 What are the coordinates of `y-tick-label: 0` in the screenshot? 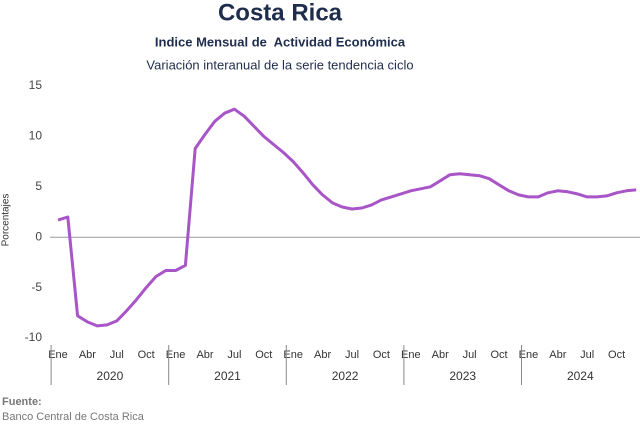 It's located at (38, 236).